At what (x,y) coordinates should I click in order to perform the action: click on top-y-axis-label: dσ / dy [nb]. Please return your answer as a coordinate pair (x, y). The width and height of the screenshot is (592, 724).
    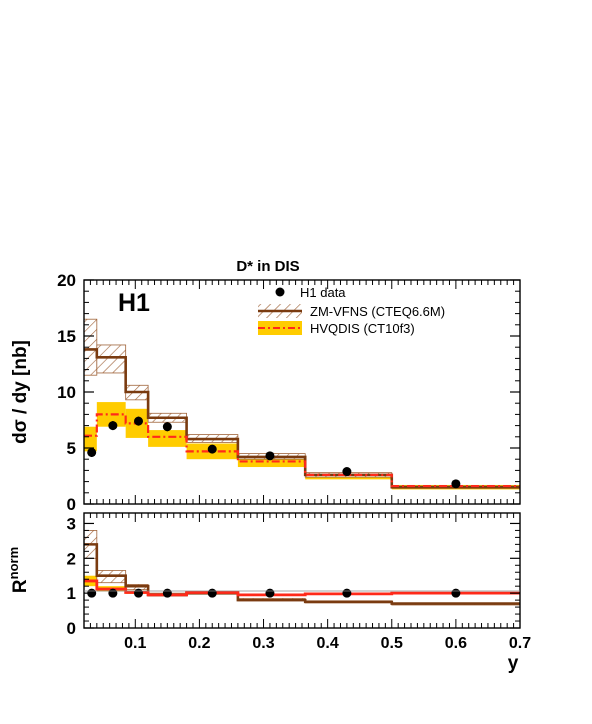
    Looking at the image, I should click on (20, 392).